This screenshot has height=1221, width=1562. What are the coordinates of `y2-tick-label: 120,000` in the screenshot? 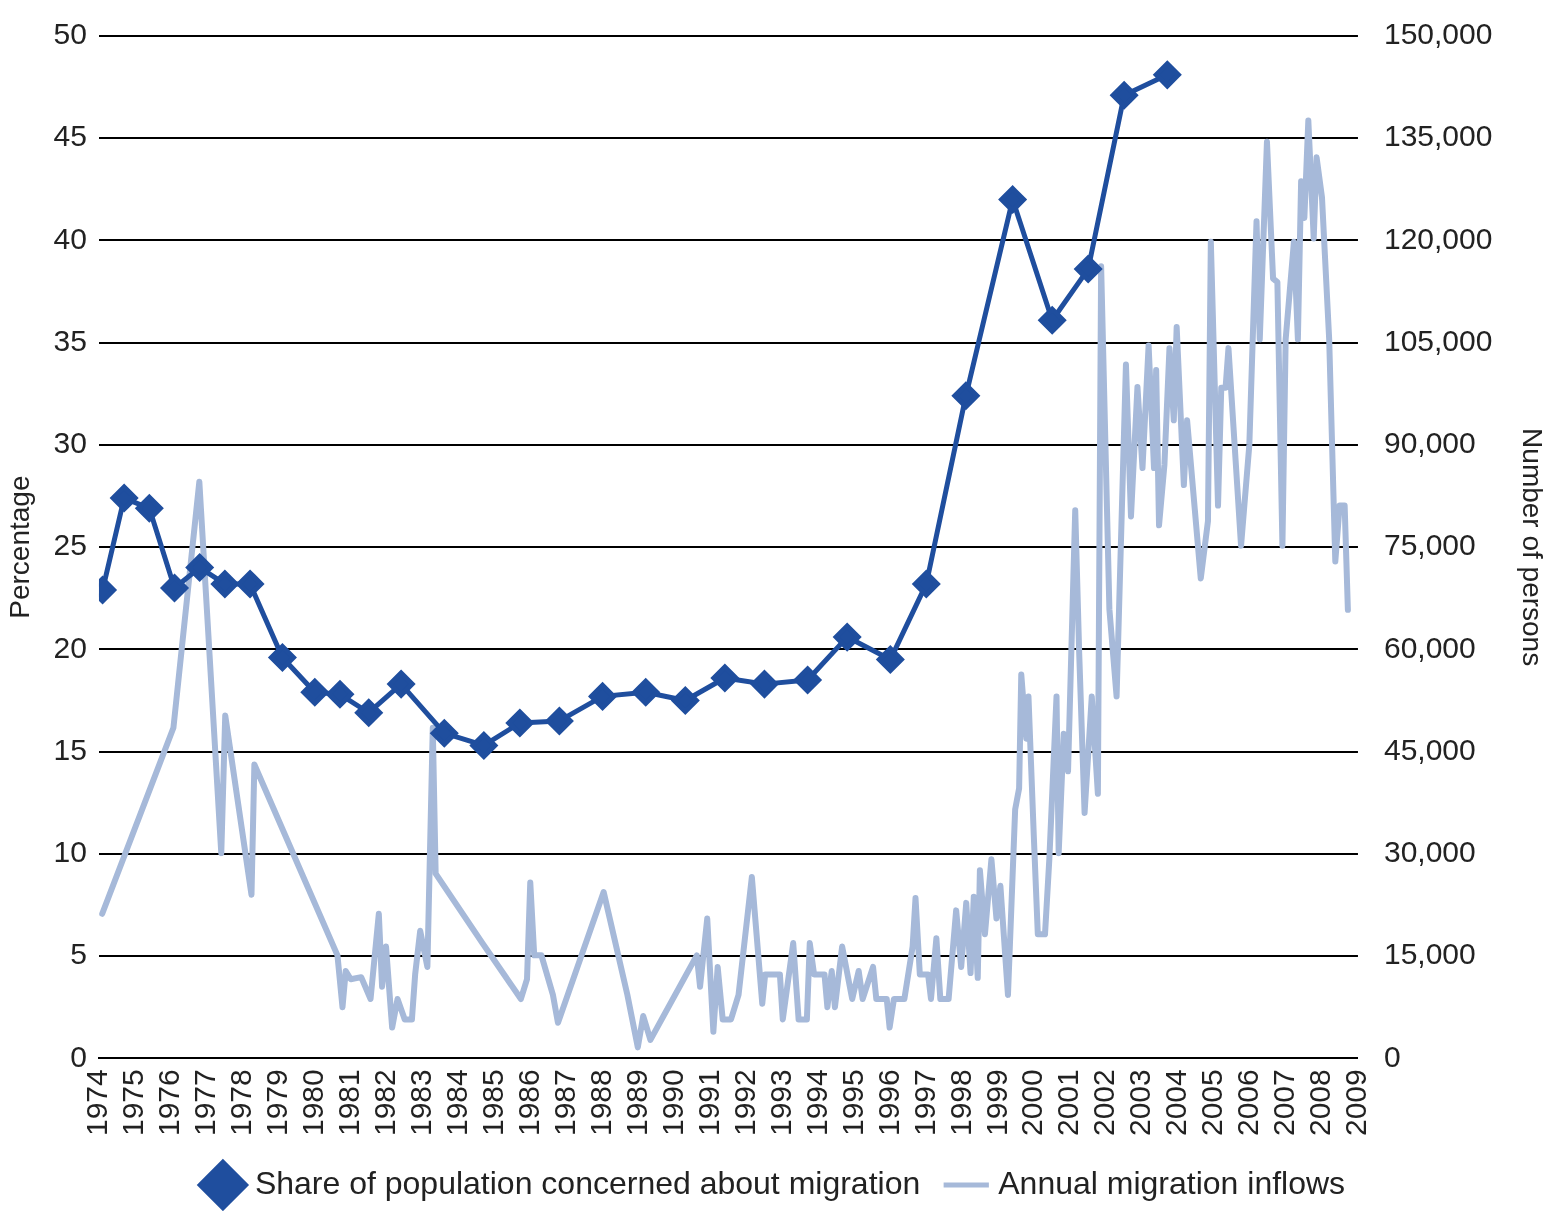 It's located at (1438, 238).